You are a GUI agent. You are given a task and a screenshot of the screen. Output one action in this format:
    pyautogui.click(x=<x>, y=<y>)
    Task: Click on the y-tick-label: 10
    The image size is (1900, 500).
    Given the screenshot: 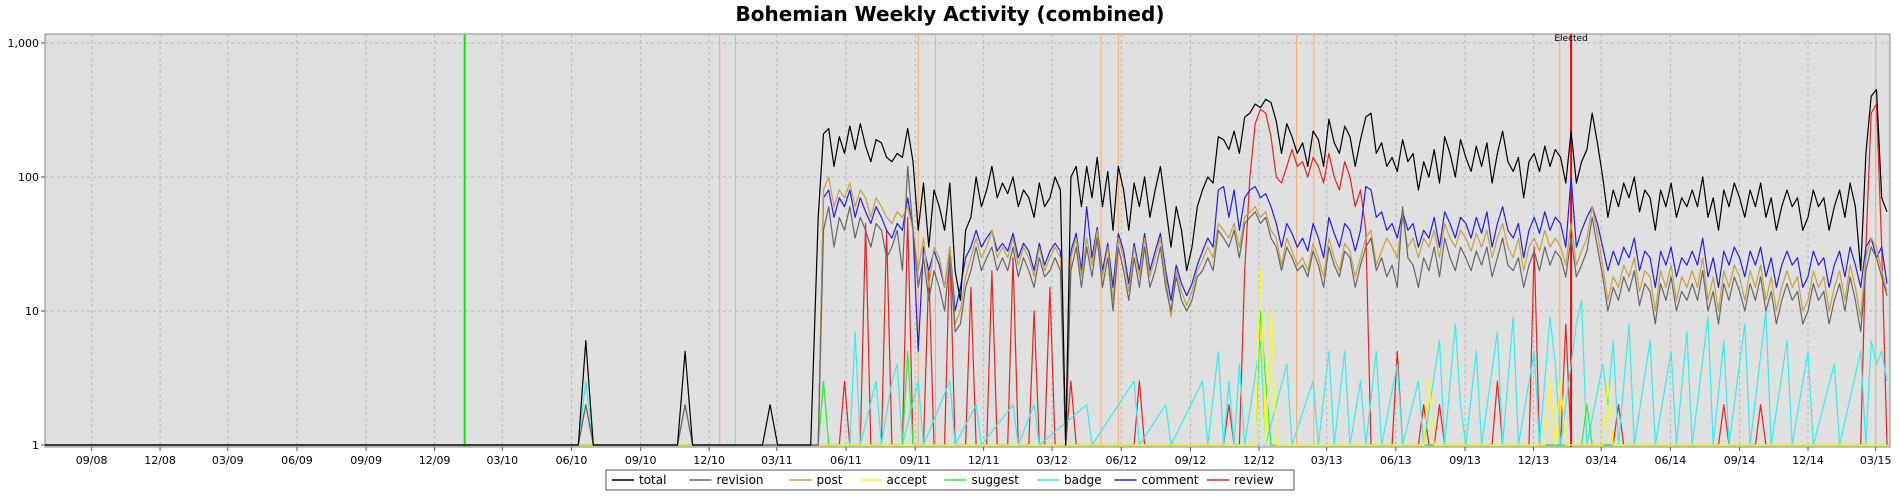 What is the action you would take?
    pyautogui.click(x=32, y=311)
    